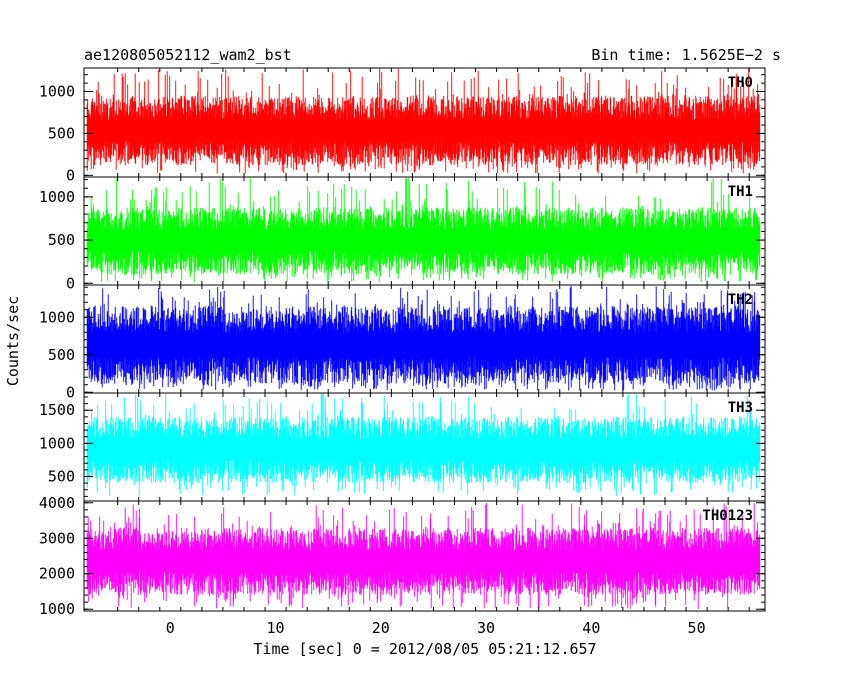 The width and height of the screenshot is (850, 680). I want to click on series-th0, so click(423, 121).